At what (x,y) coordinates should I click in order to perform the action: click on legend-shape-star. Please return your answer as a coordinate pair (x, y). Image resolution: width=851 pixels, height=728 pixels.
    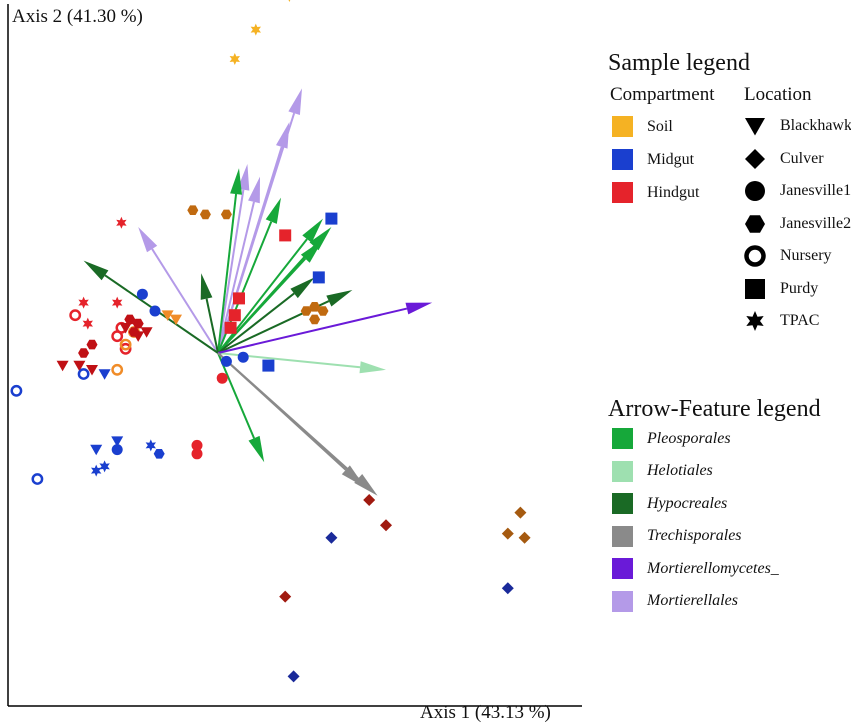
    Looking at the image, I should click on (755, 321).